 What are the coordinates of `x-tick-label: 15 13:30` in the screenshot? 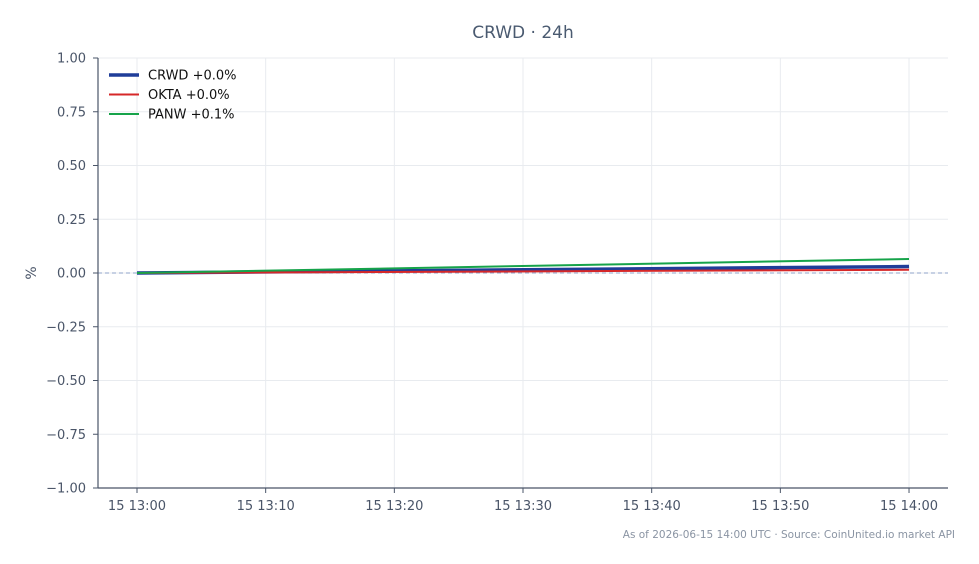 It's located at (523, 506).